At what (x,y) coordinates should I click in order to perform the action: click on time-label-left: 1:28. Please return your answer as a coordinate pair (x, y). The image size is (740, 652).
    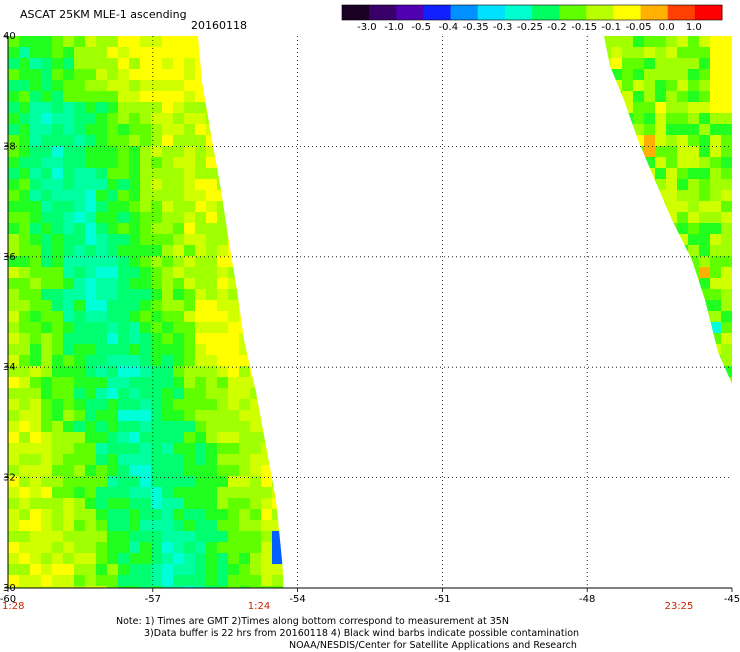
    Looking at the image, I should click on (13, 606).